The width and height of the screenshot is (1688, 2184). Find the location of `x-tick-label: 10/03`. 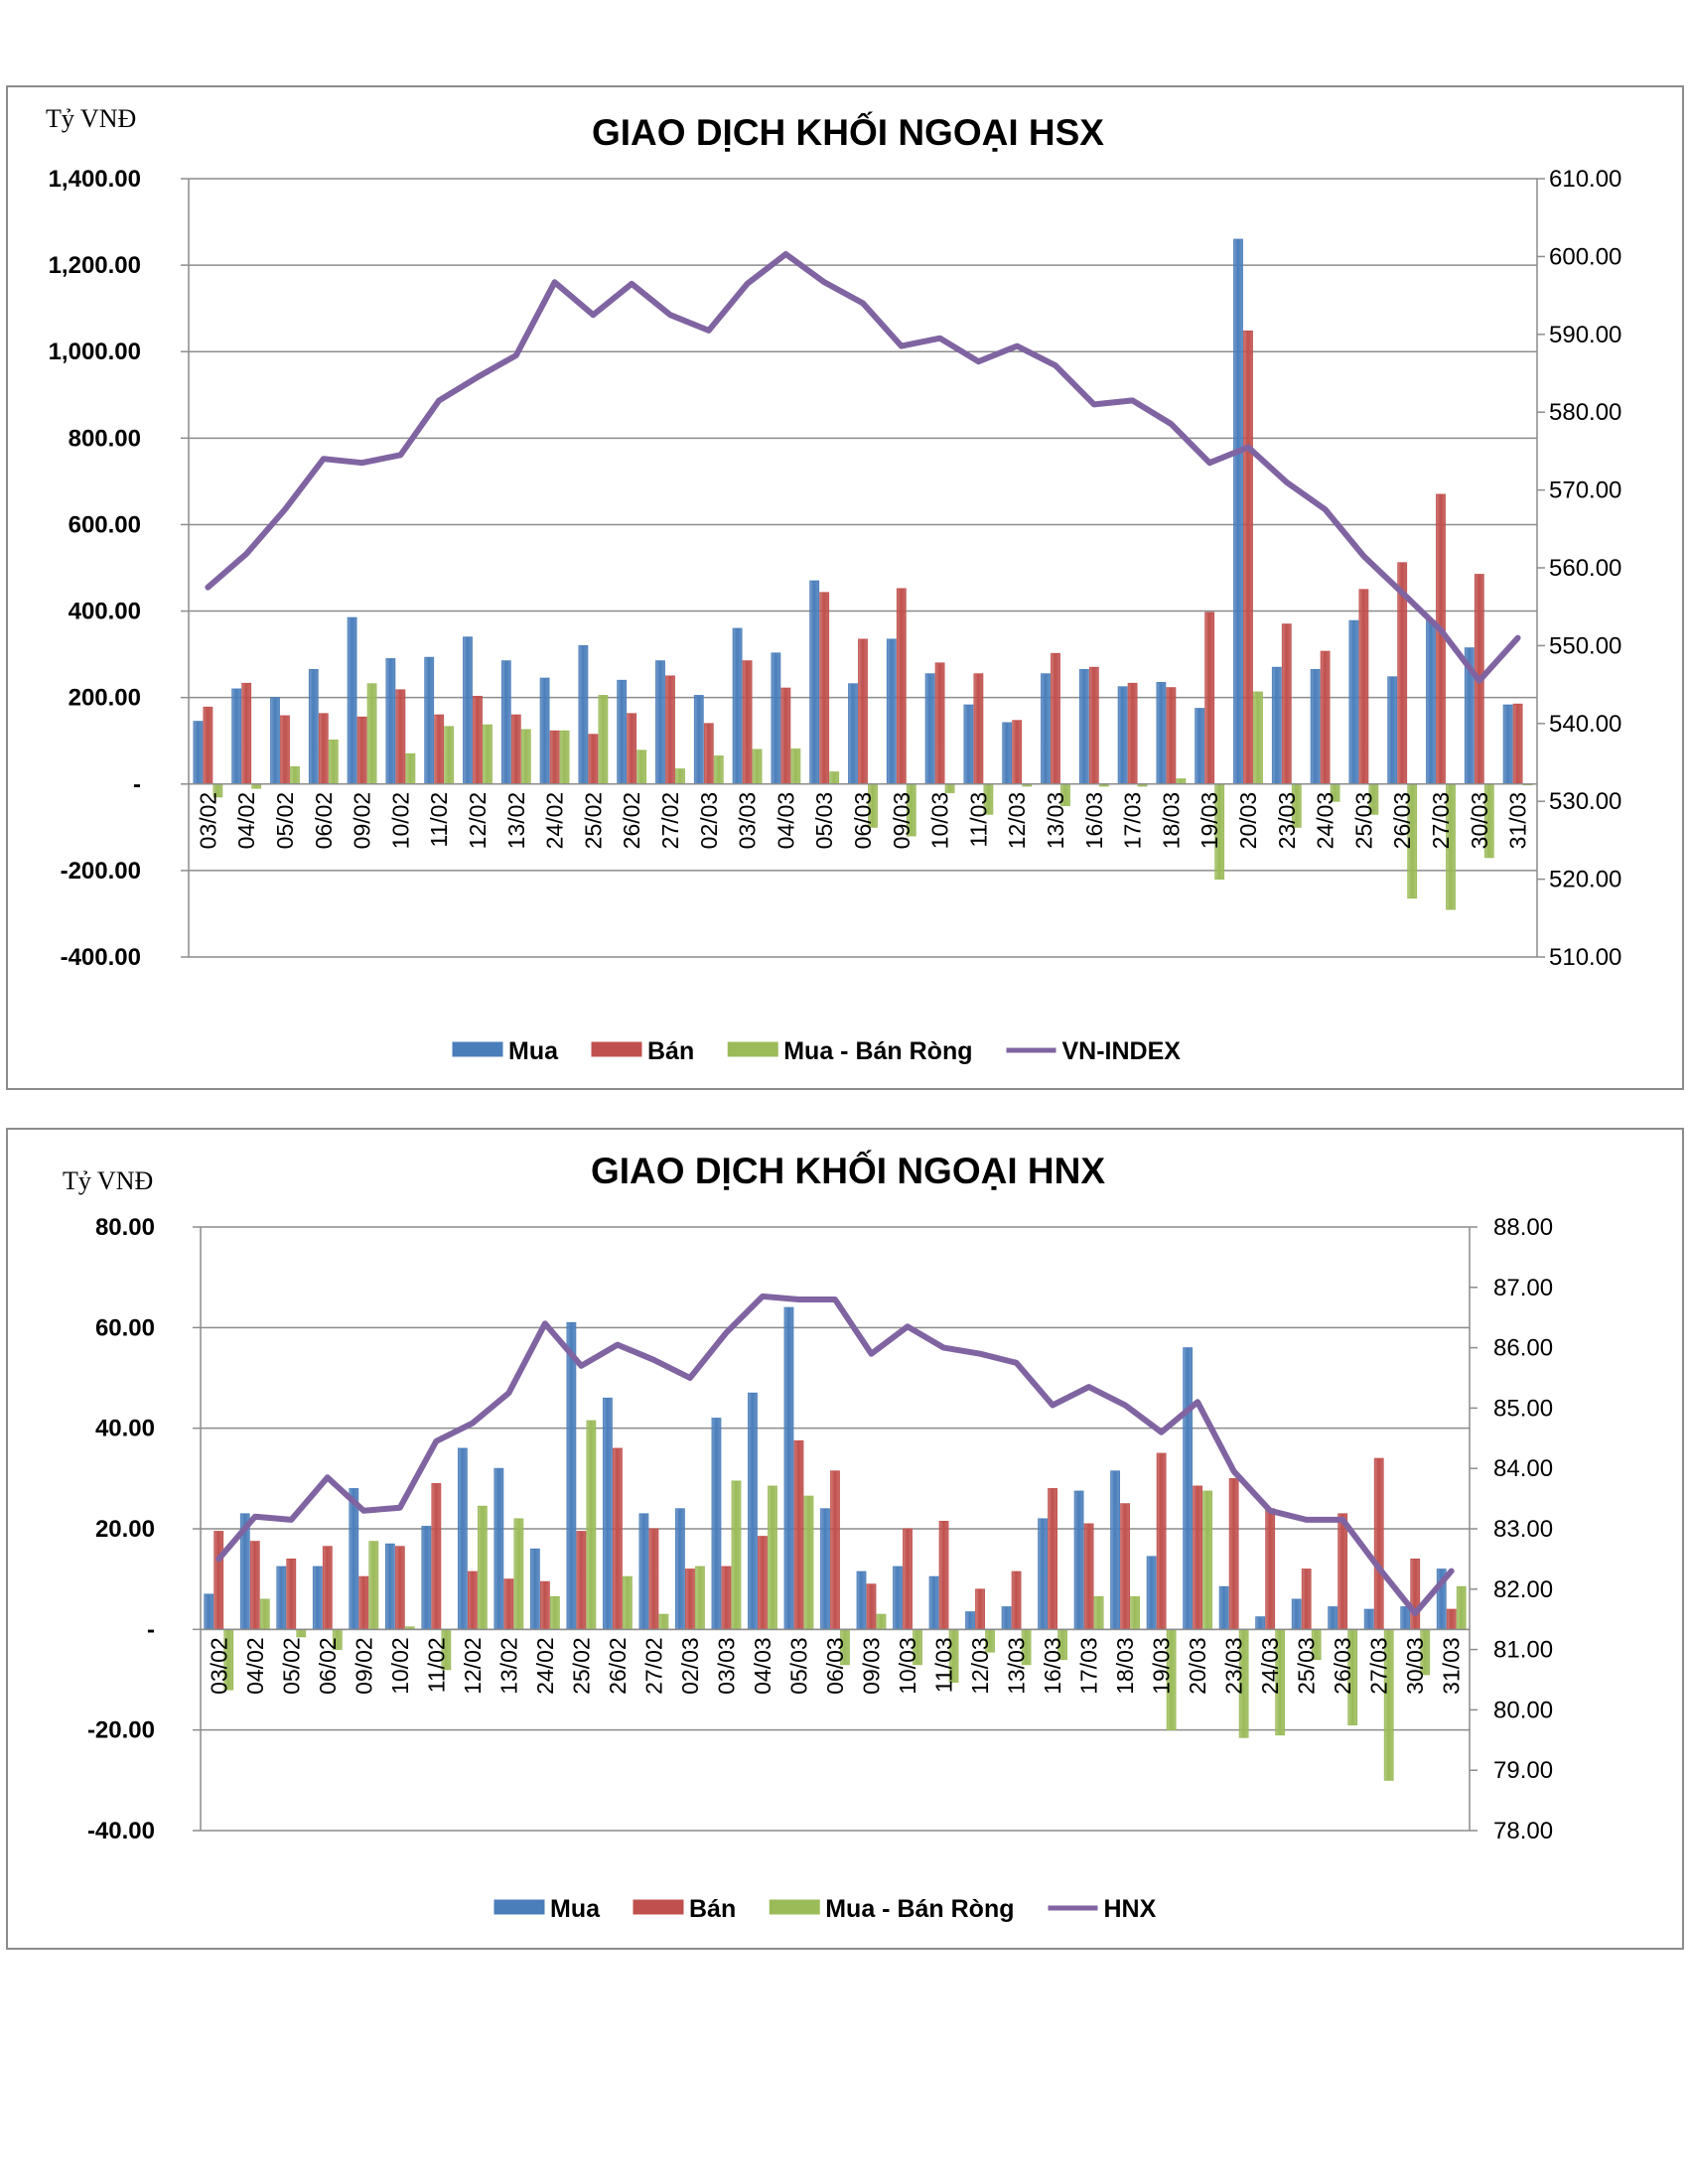

x-tick-label: 10/03 is located at coordinates (907, 1666).